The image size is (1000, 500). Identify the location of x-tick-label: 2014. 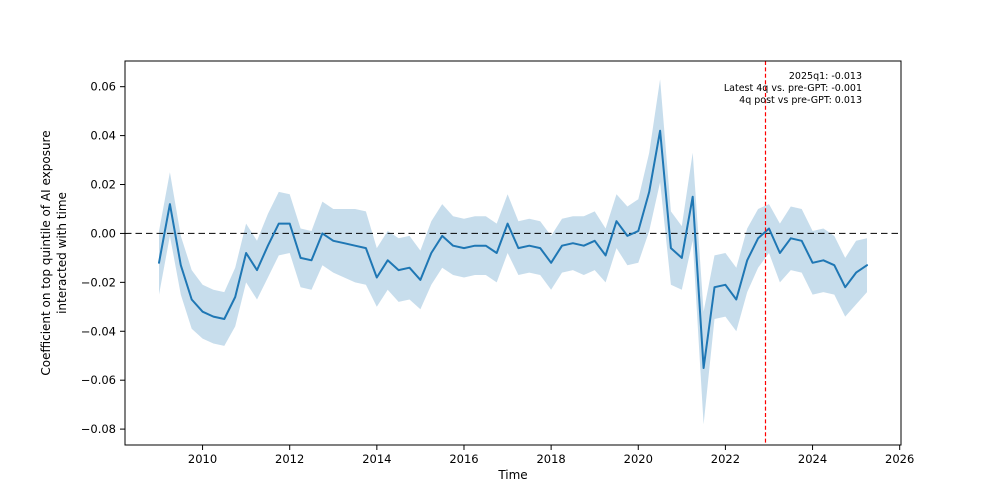
(376, 459).